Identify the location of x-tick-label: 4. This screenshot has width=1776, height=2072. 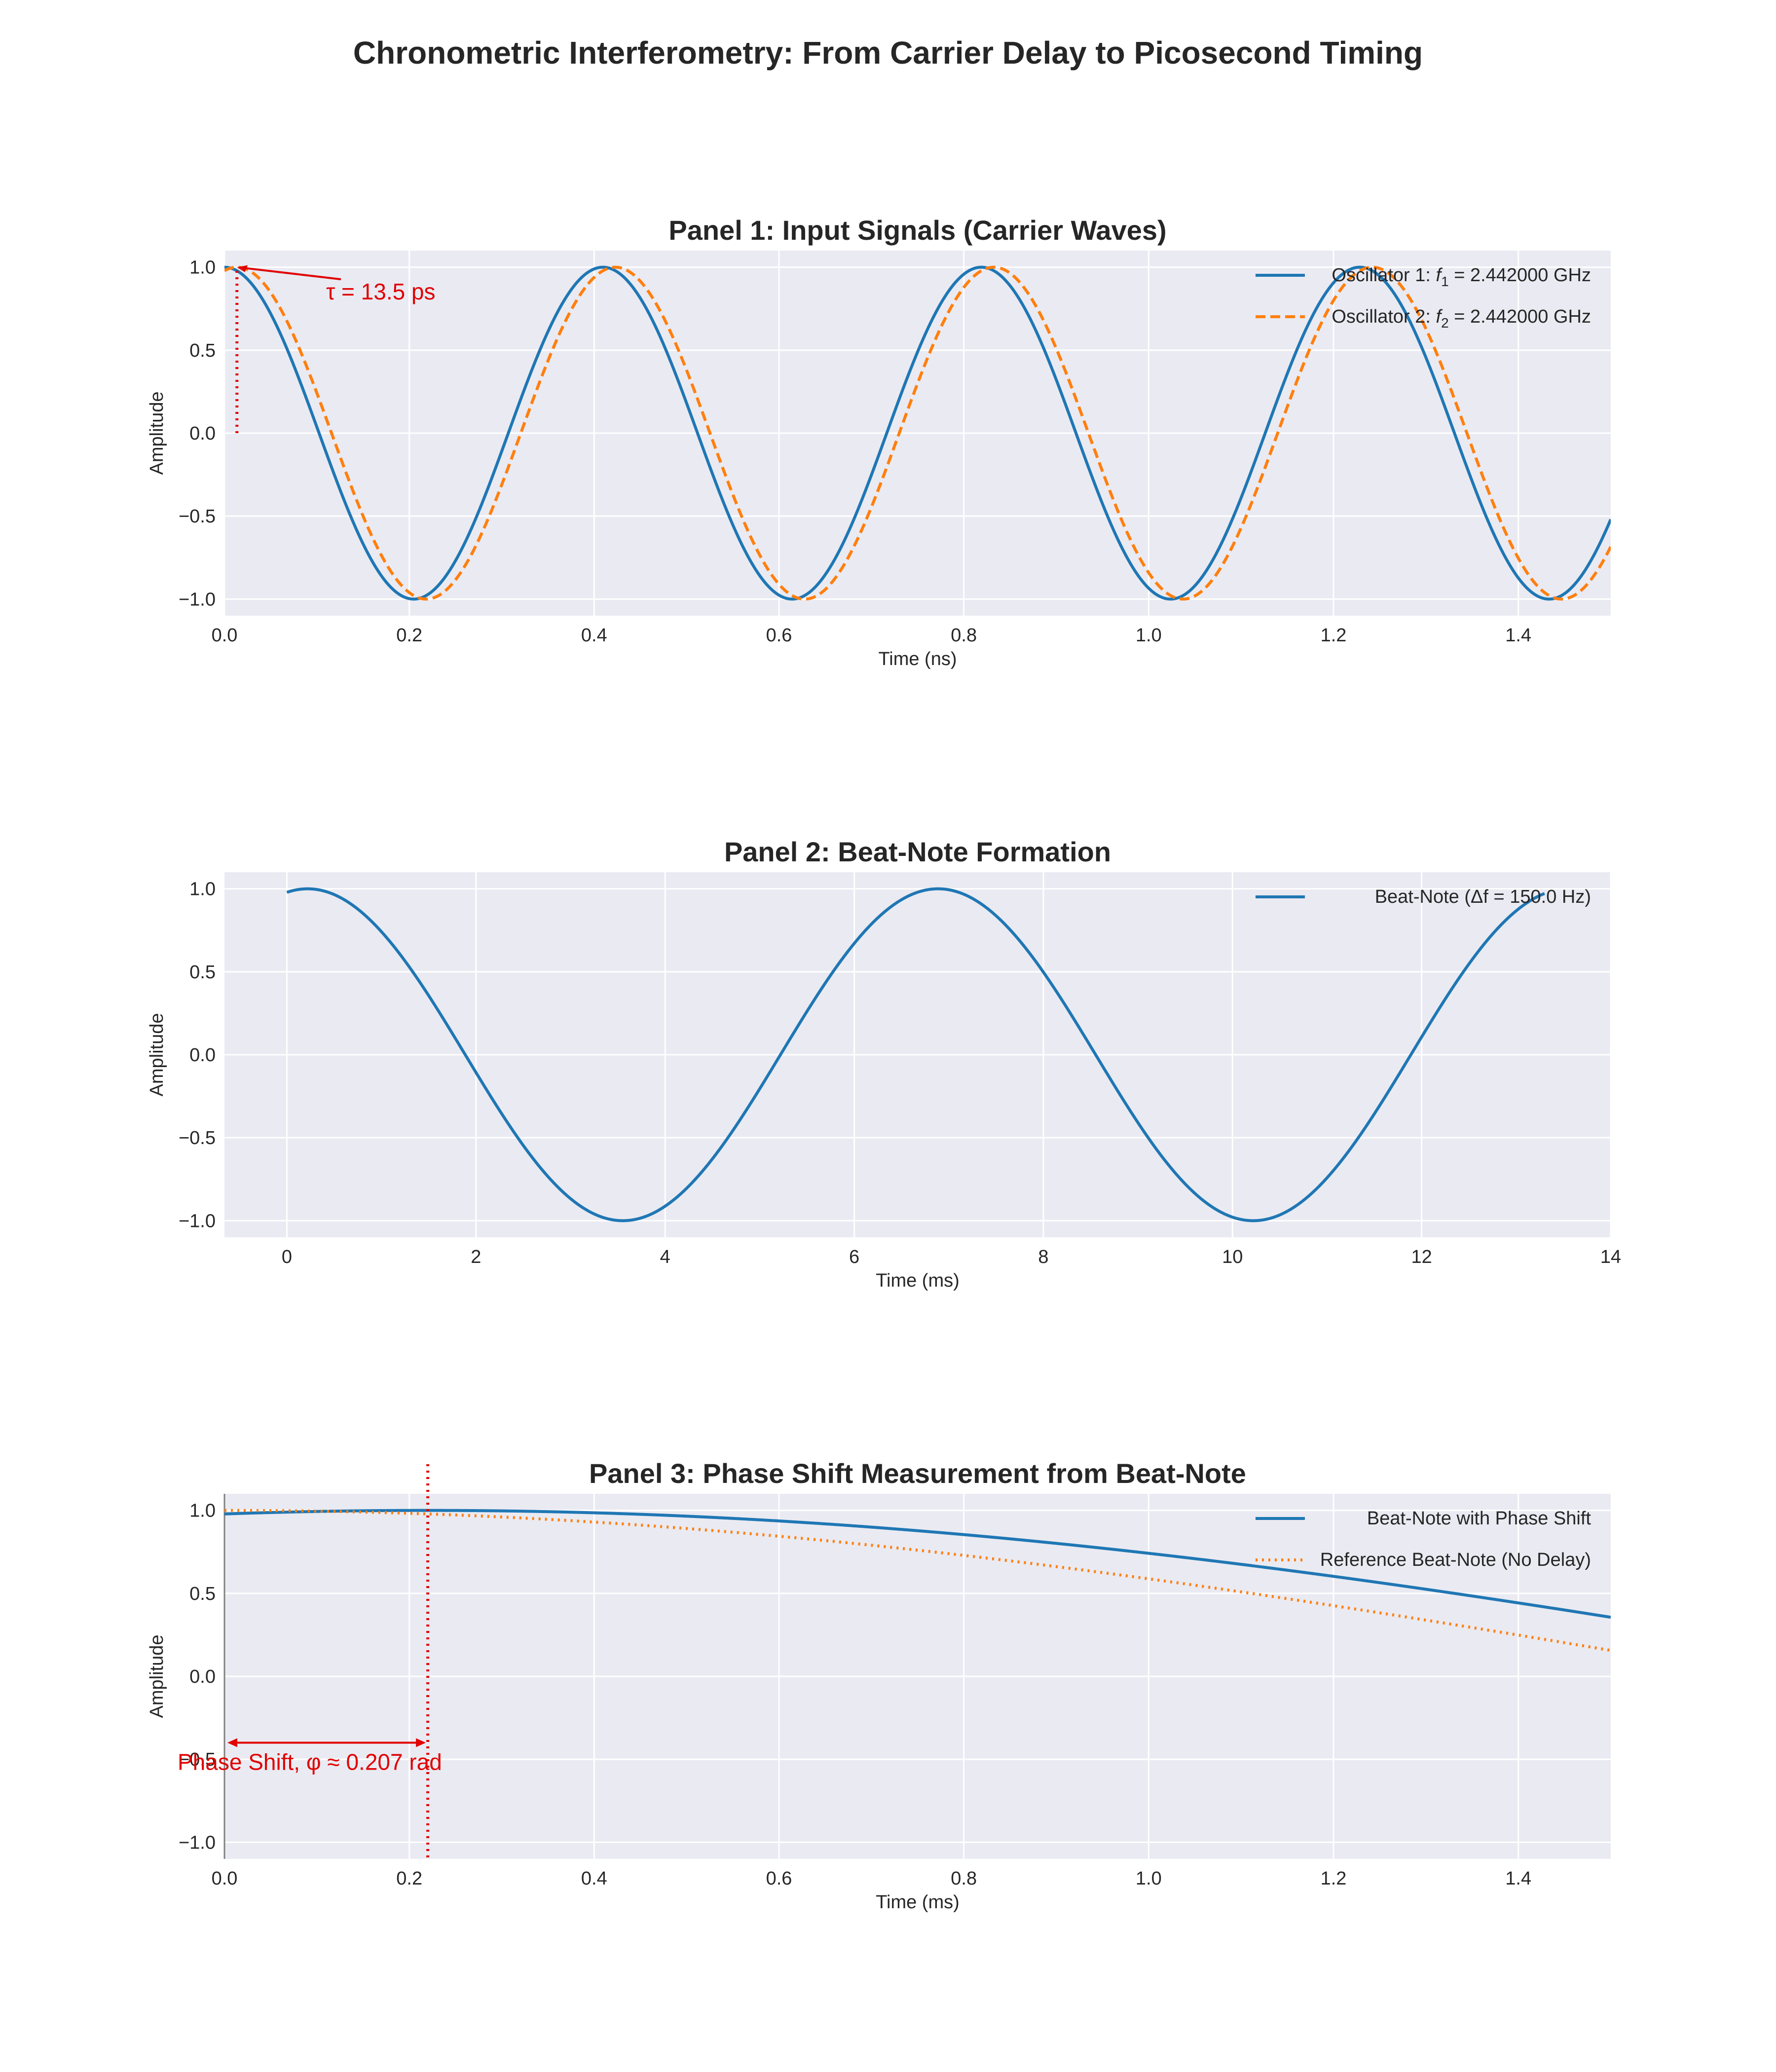
(665, 1257).